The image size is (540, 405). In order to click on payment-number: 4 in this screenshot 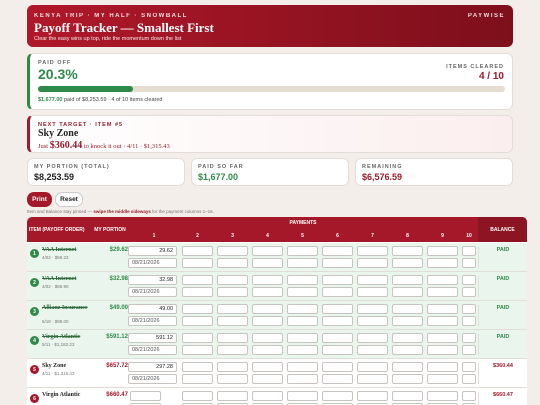, I will do `click(267, 235)`.